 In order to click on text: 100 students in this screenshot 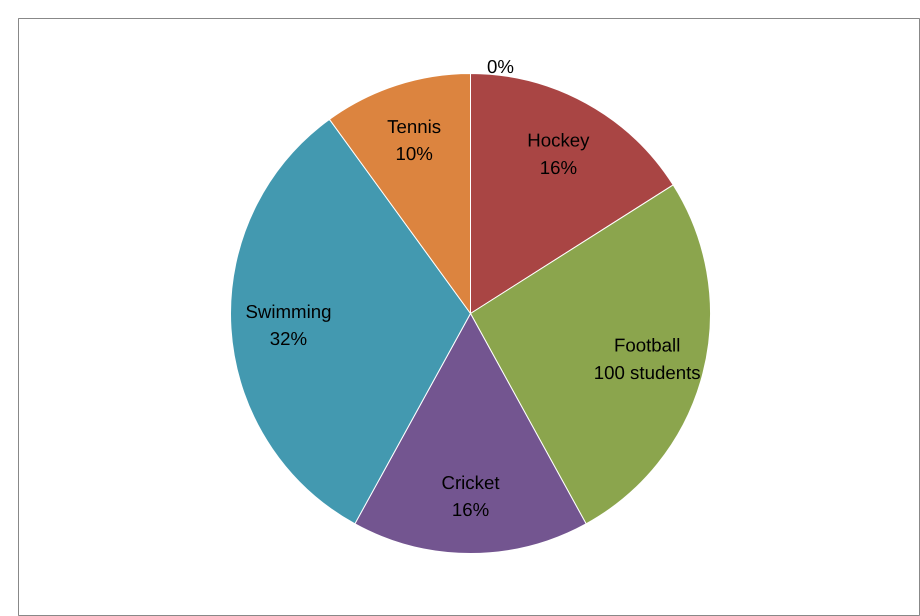, I will do `click(647, 373)`.